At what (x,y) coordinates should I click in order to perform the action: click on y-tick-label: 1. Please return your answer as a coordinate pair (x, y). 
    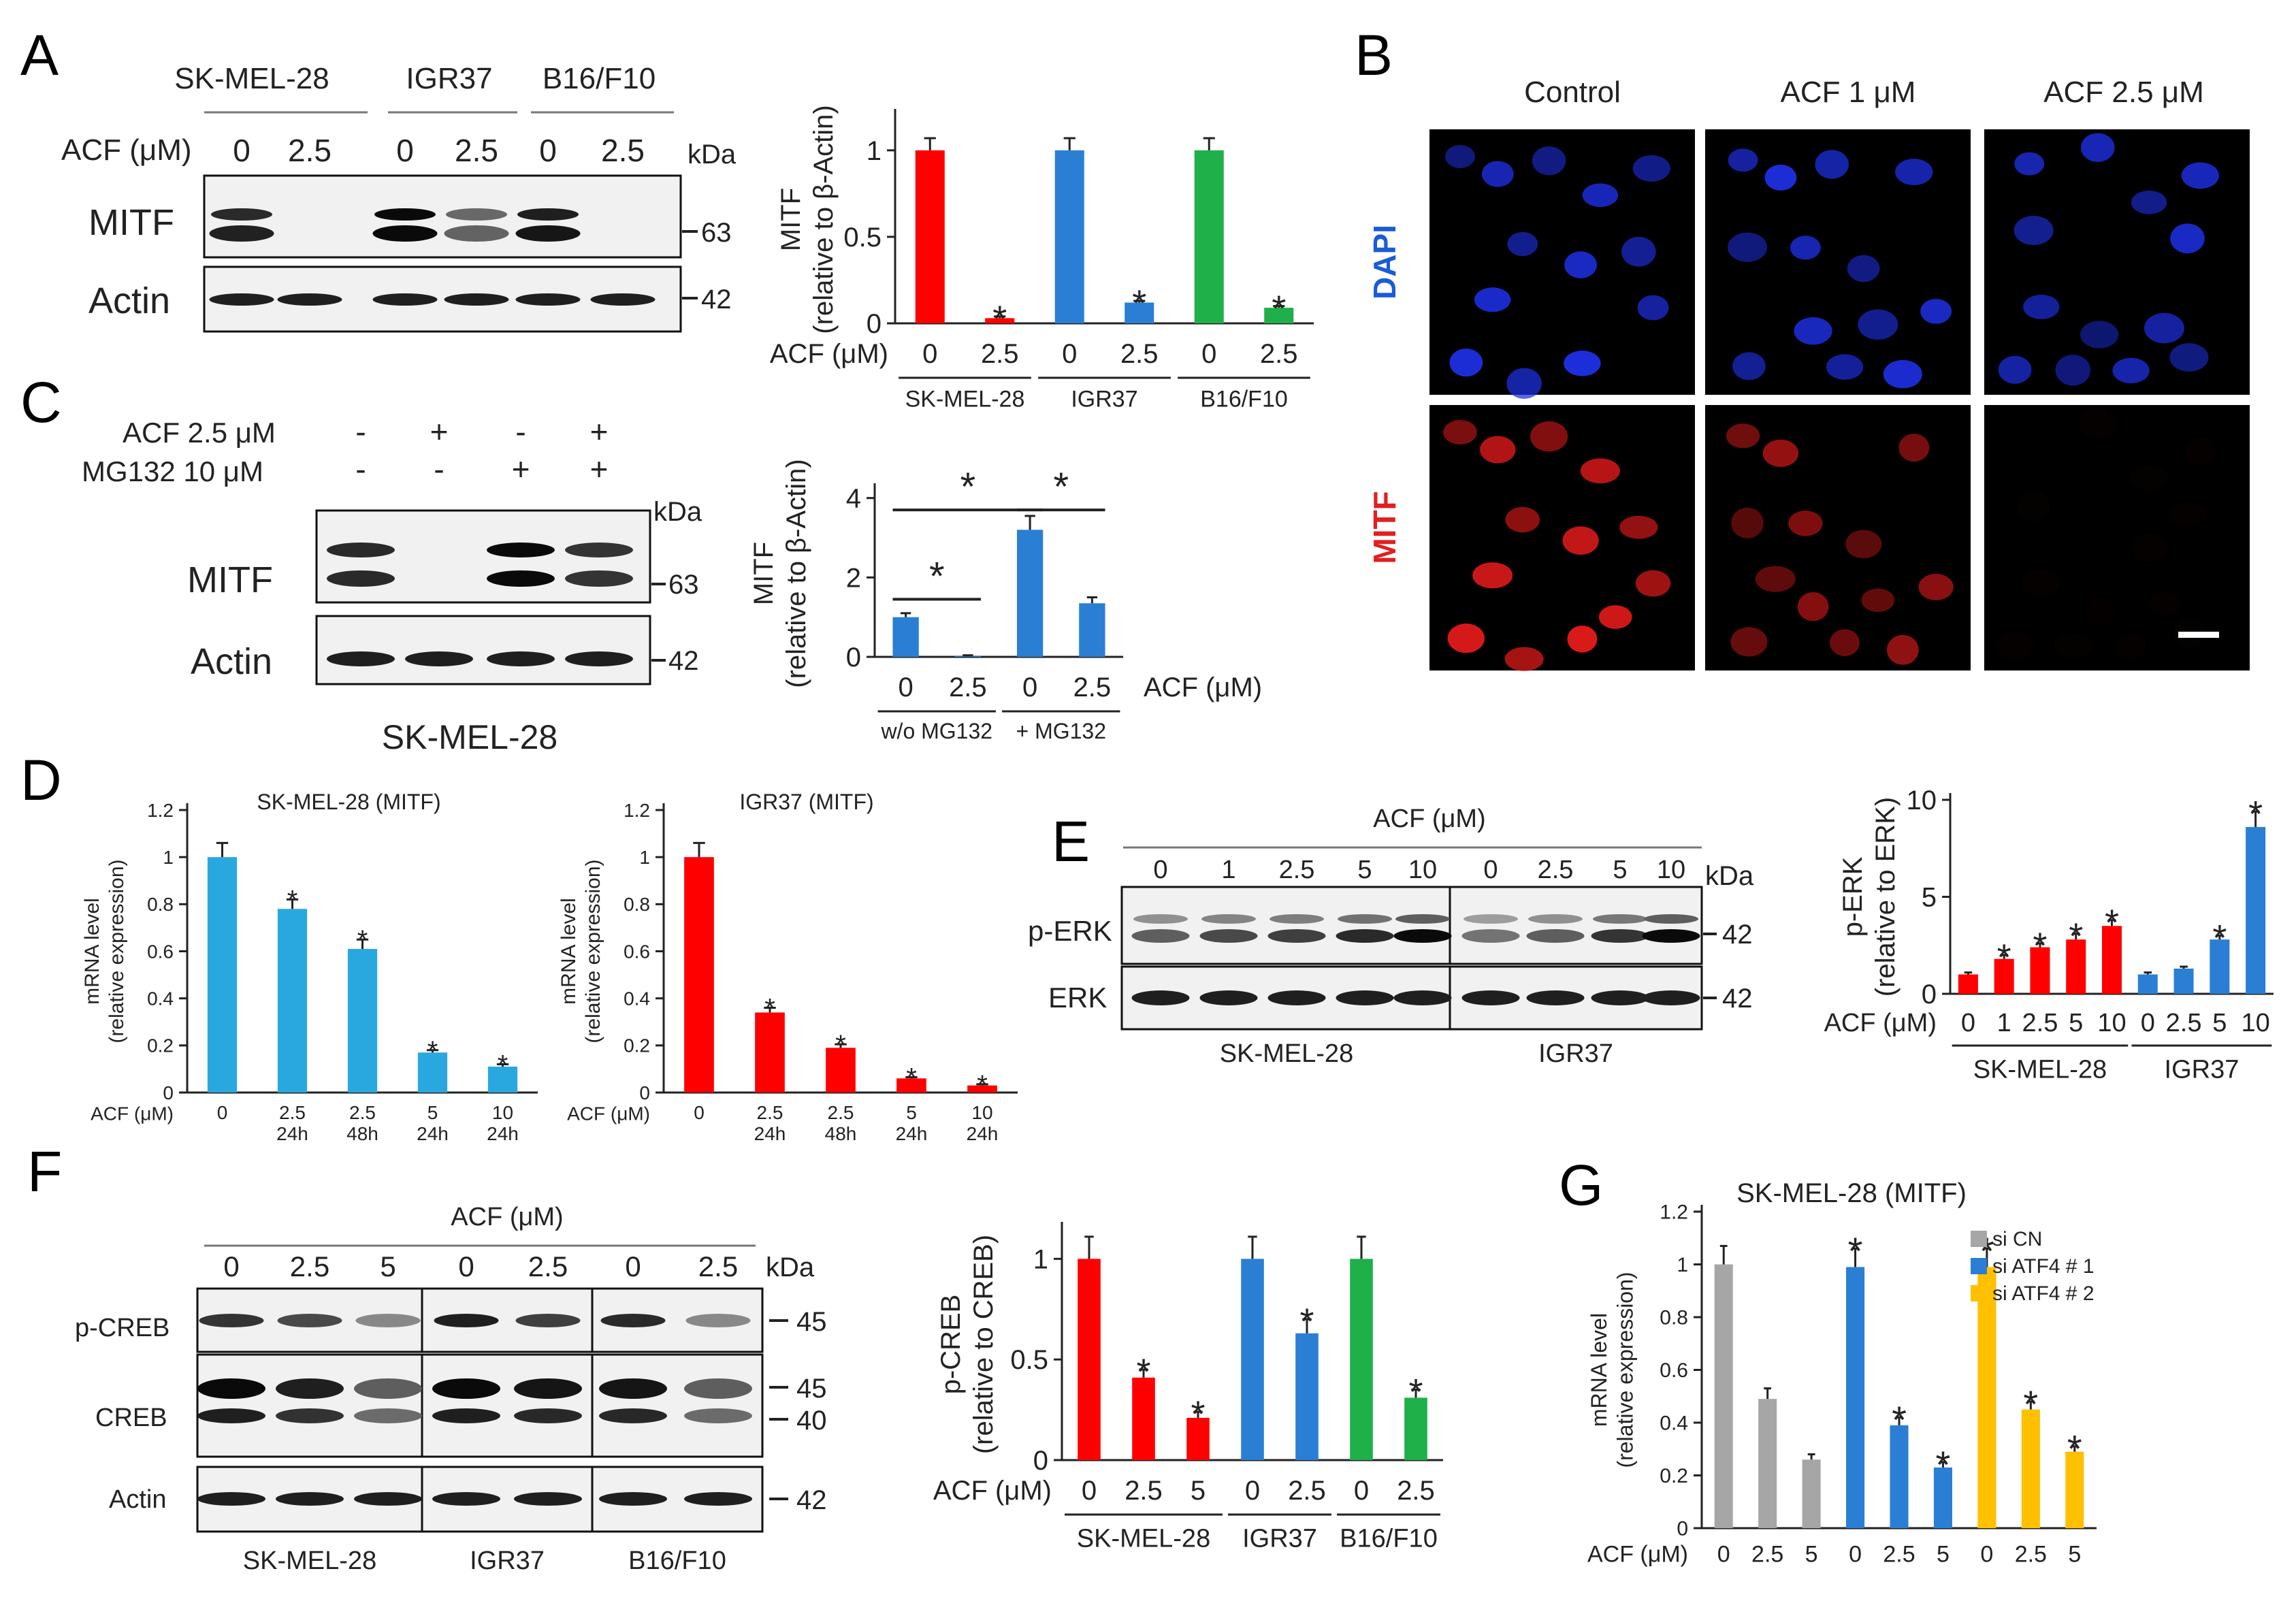
    Looking at the image, I should click on (644, 857).